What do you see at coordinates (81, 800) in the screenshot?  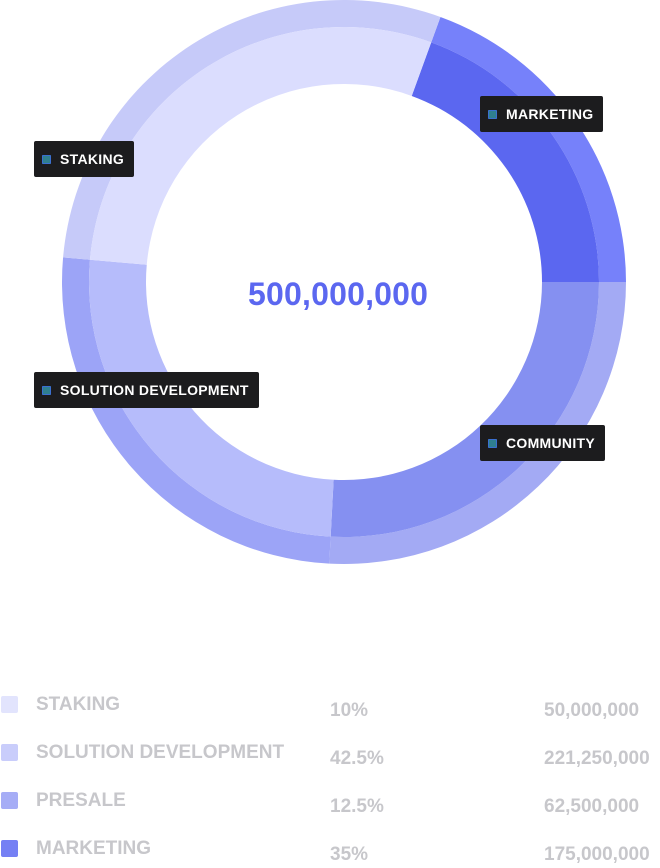 I see `legend-name: PRESALE` at bounding box center [81, 800].